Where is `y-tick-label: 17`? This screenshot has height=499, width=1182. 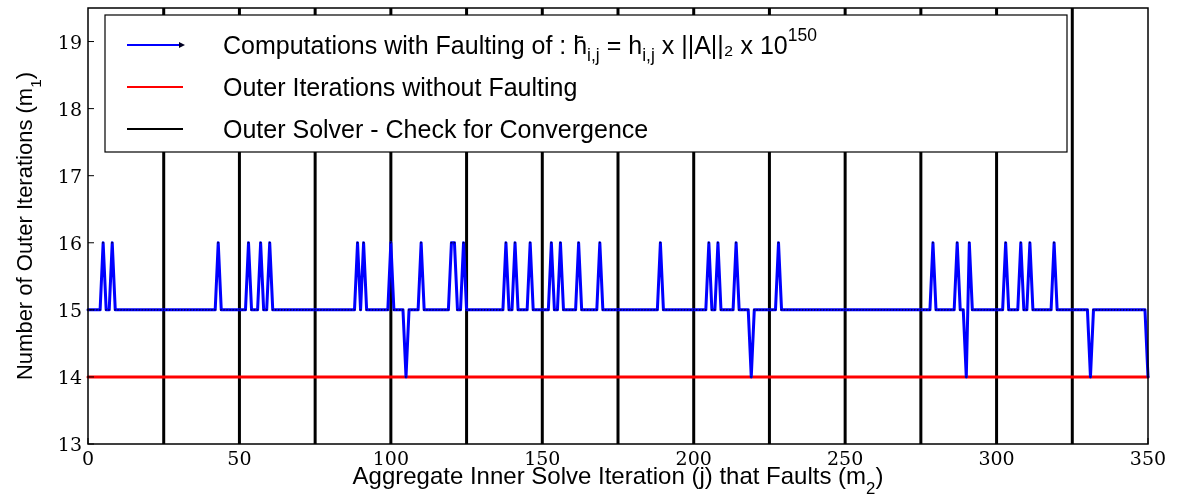
y-tick-label: 17 is located at coordinates (69, 175).